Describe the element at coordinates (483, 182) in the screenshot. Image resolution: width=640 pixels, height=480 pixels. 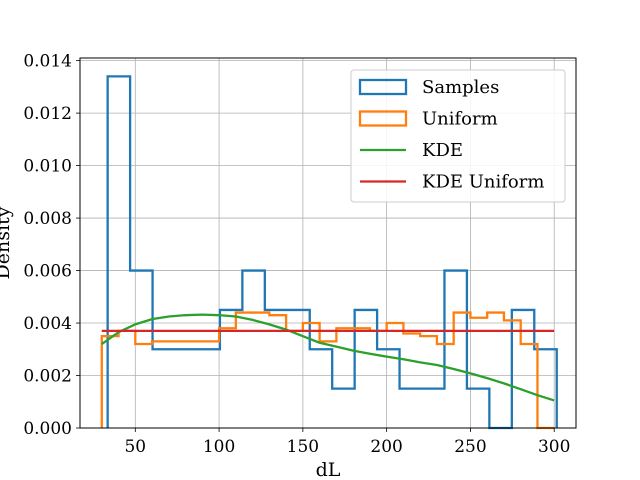
I see `legend-label-kde-uniform: KDE Uniform` at that location.